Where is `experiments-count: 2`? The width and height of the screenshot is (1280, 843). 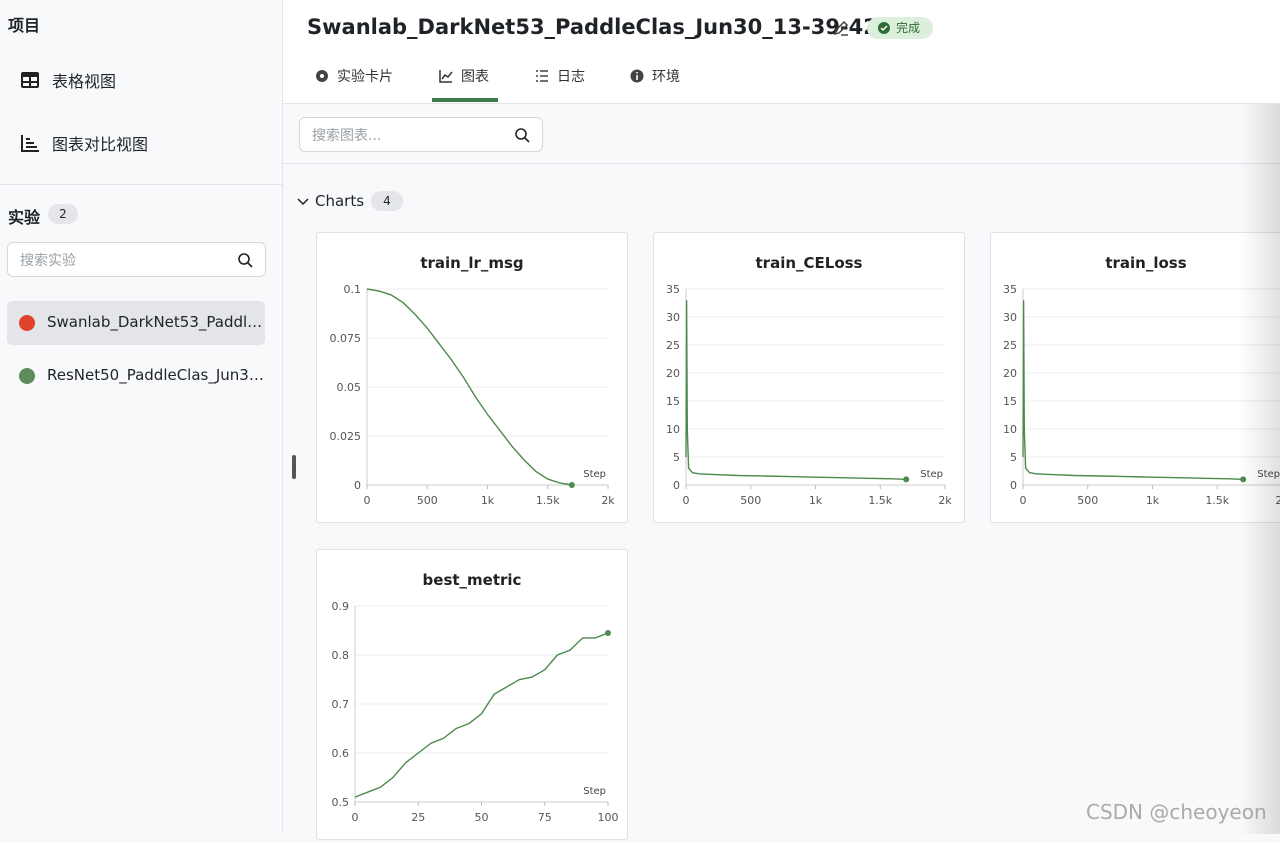
experiments-count: 2 is located at coordinates (63, 214).